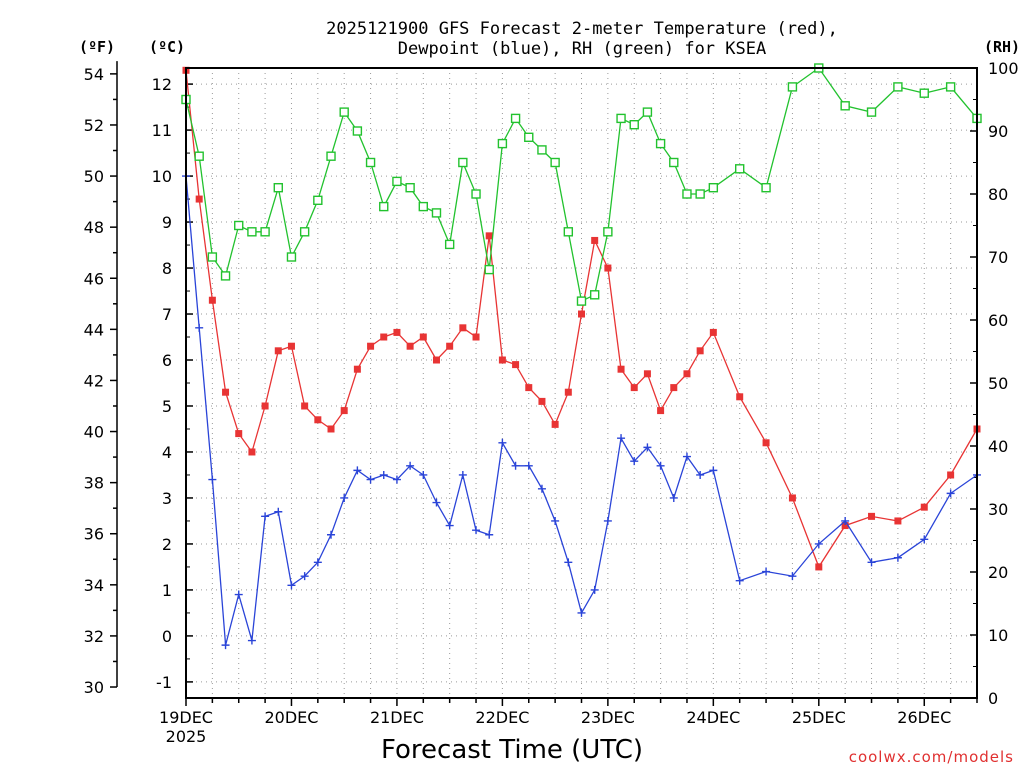 This screenshot has width=1024, height=768. What do you see at coordinates (94, 176) in the screenshot?
I see `fahrenheit-tick-label: 50` at bounding box center [94, 176].